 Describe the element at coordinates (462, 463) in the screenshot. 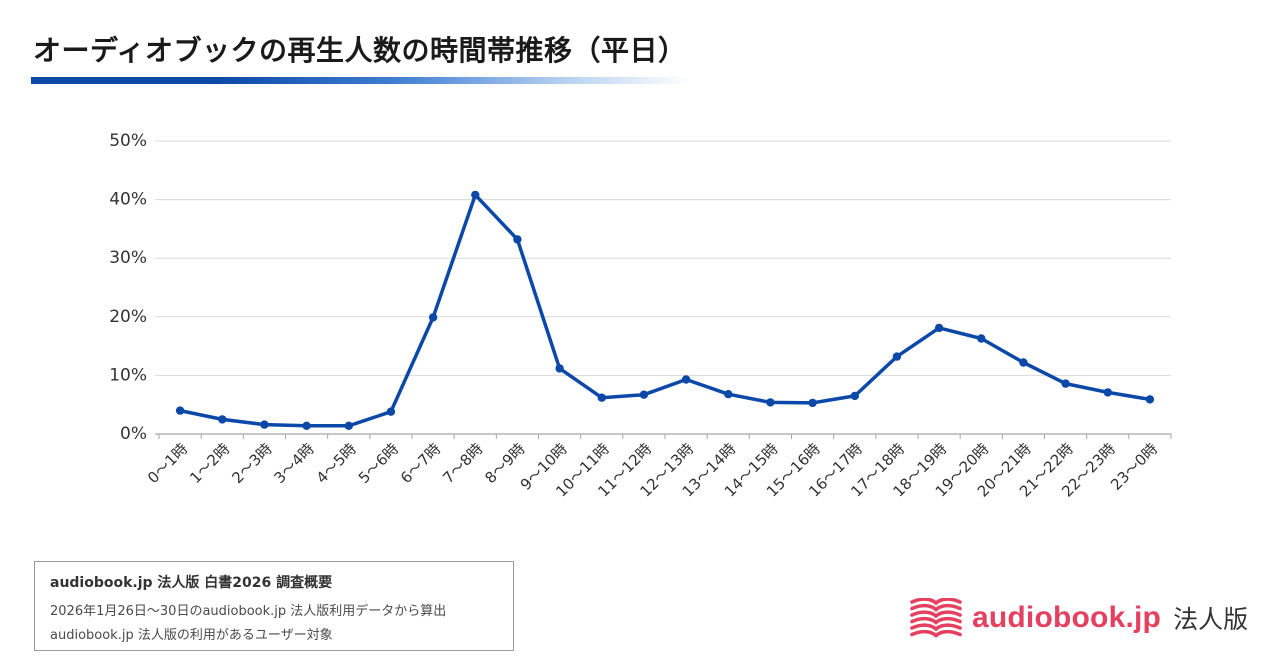

I see `x-tick-label: 7〜8時` at that location.